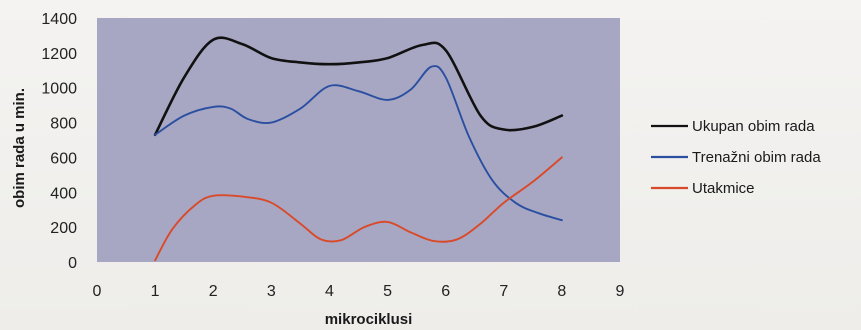  Describe the element at coordinates (445, 291) in the screenshot. I see `x-tick-label: 6` at that location.